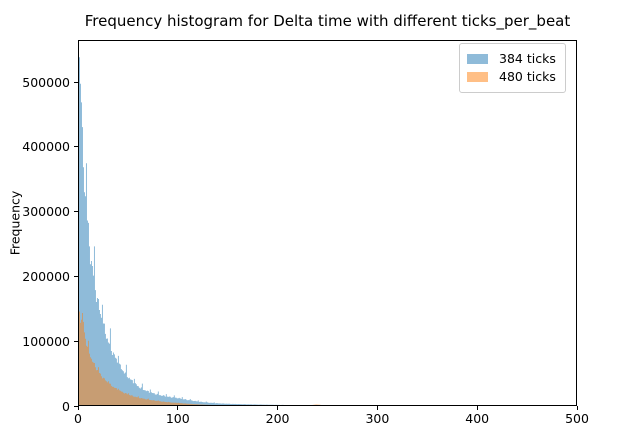  What do you see at coordinates (46, 82) in the screenshot?
I see `y-tick-label: 500000` at bounding box center [46, 82].